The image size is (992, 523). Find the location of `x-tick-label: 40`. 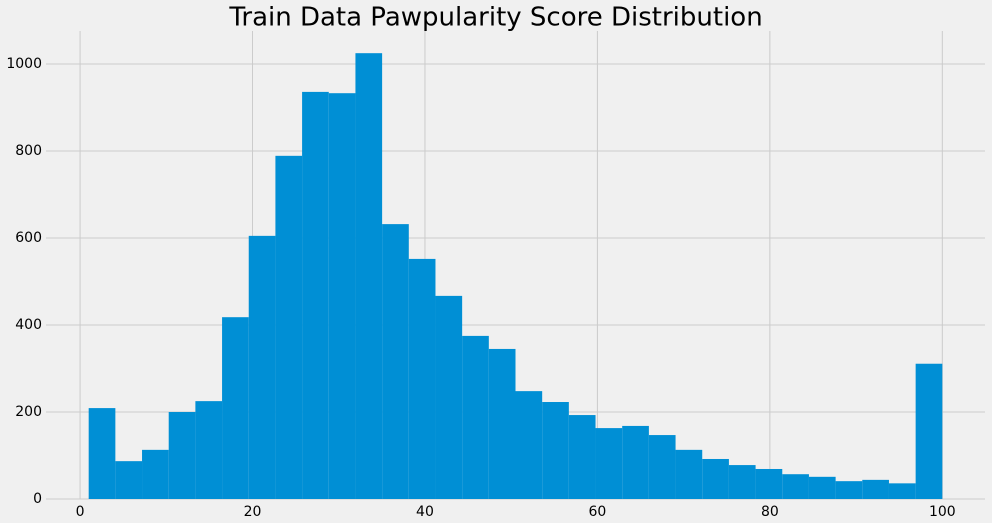

x-tick-label: 40 is located at coordinates (425, 512).